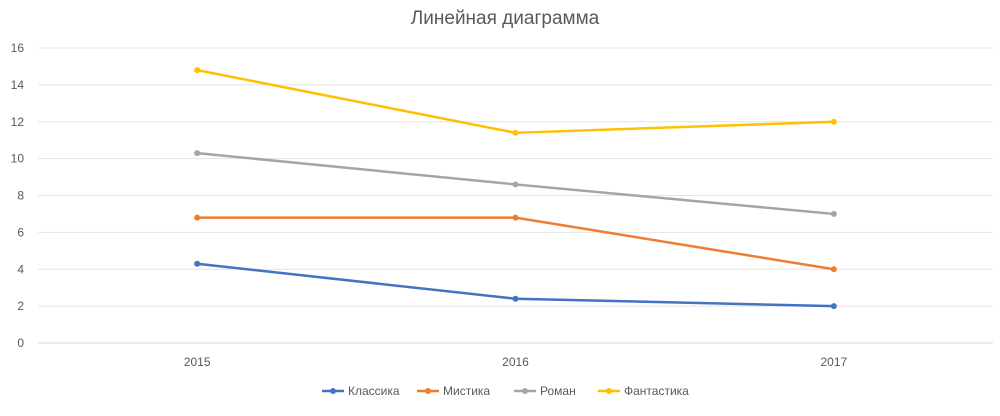  What do you see at coordinates (466, 391) in the screenshot?
I see `legend-label: Мистика` at bounding box center [466, 391].